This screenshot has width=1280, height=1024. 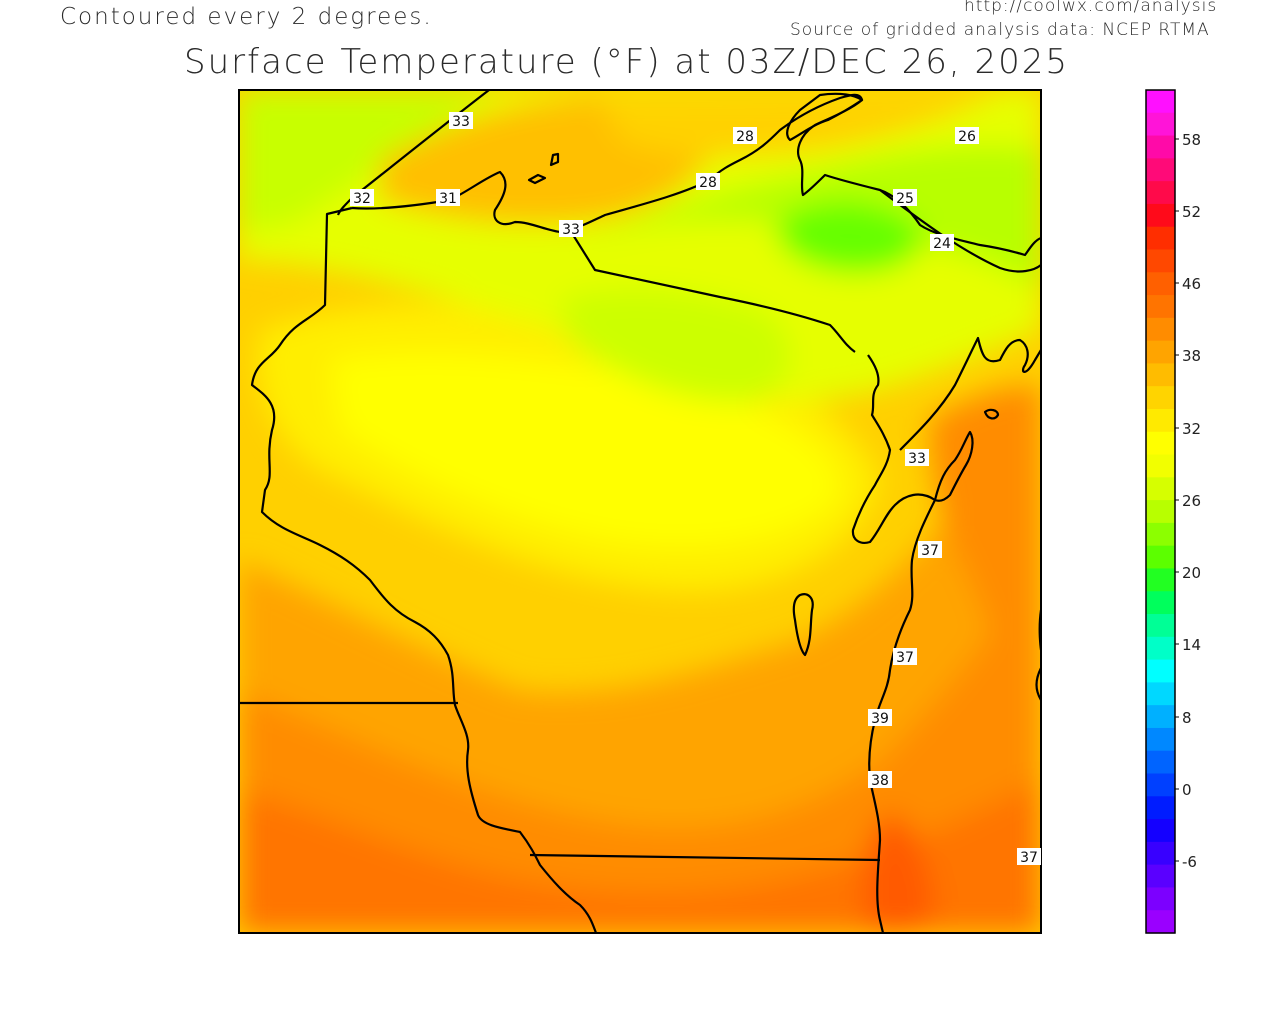 I want to click on contour-label: 31, so click(x=448, y=198).